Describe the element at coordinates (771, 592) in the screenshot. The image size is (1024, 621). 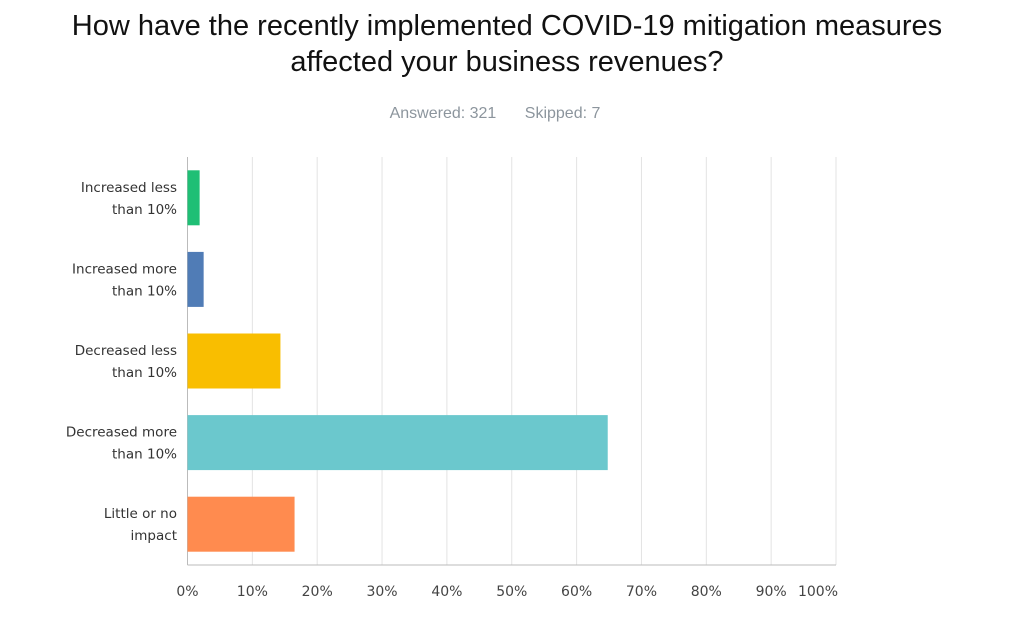
I see `x-tick-label: 90%` at that location.